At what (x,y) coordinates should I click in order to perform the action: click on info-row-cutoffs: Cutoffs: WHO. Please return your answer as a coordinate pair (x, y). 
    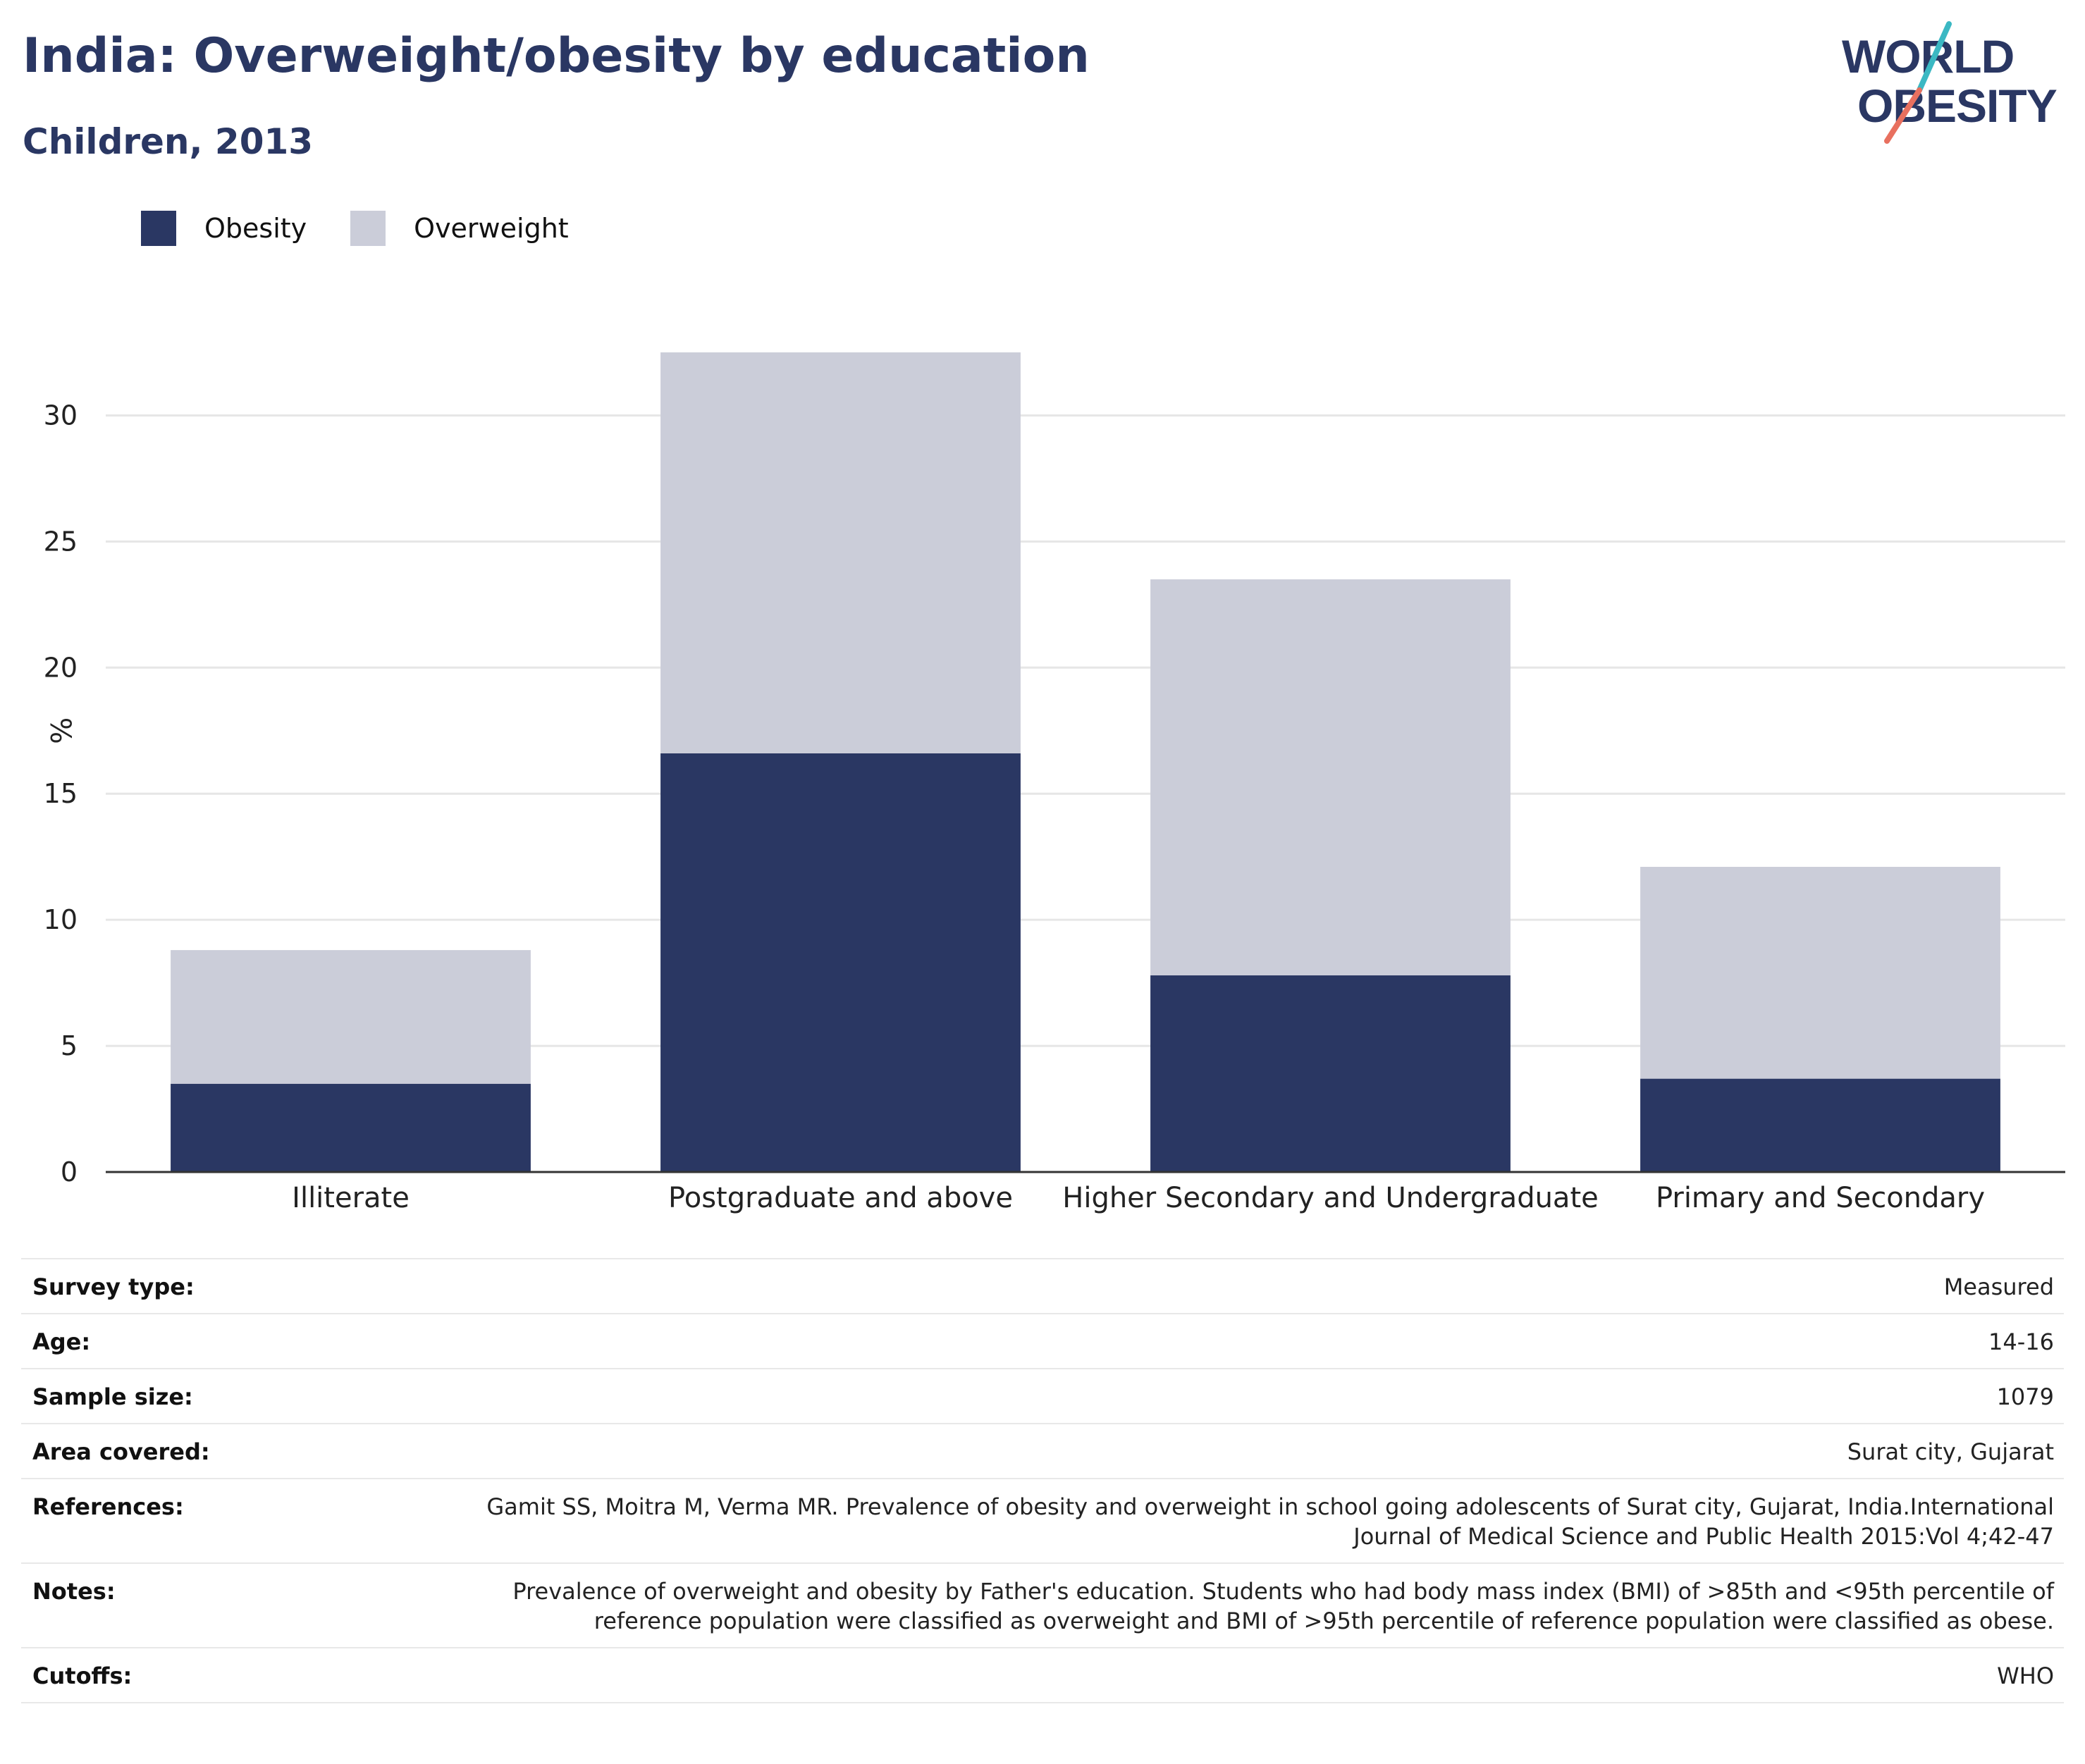
    Looking at the image, I should click on (1042, 1675).